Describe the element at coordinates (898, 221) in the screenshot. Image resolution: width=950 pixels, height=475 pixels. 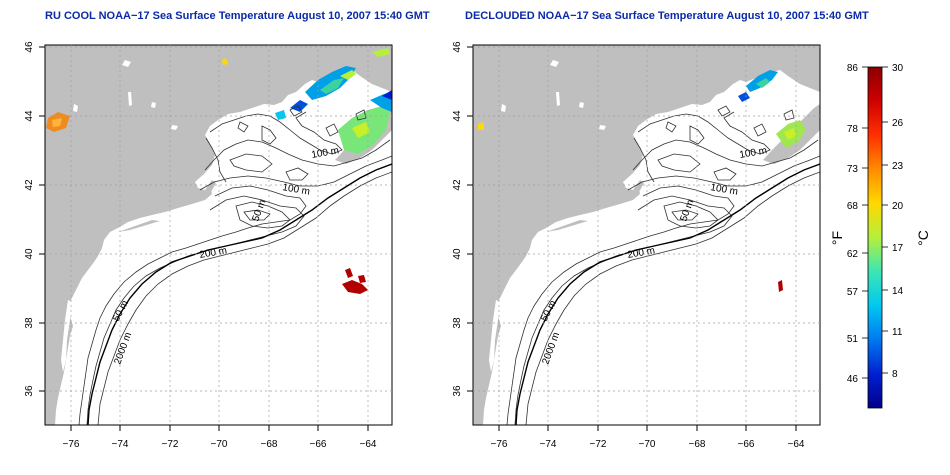
I see `colorbar-c-labels: 30 26 23 20 17 14 11 8` at that location.